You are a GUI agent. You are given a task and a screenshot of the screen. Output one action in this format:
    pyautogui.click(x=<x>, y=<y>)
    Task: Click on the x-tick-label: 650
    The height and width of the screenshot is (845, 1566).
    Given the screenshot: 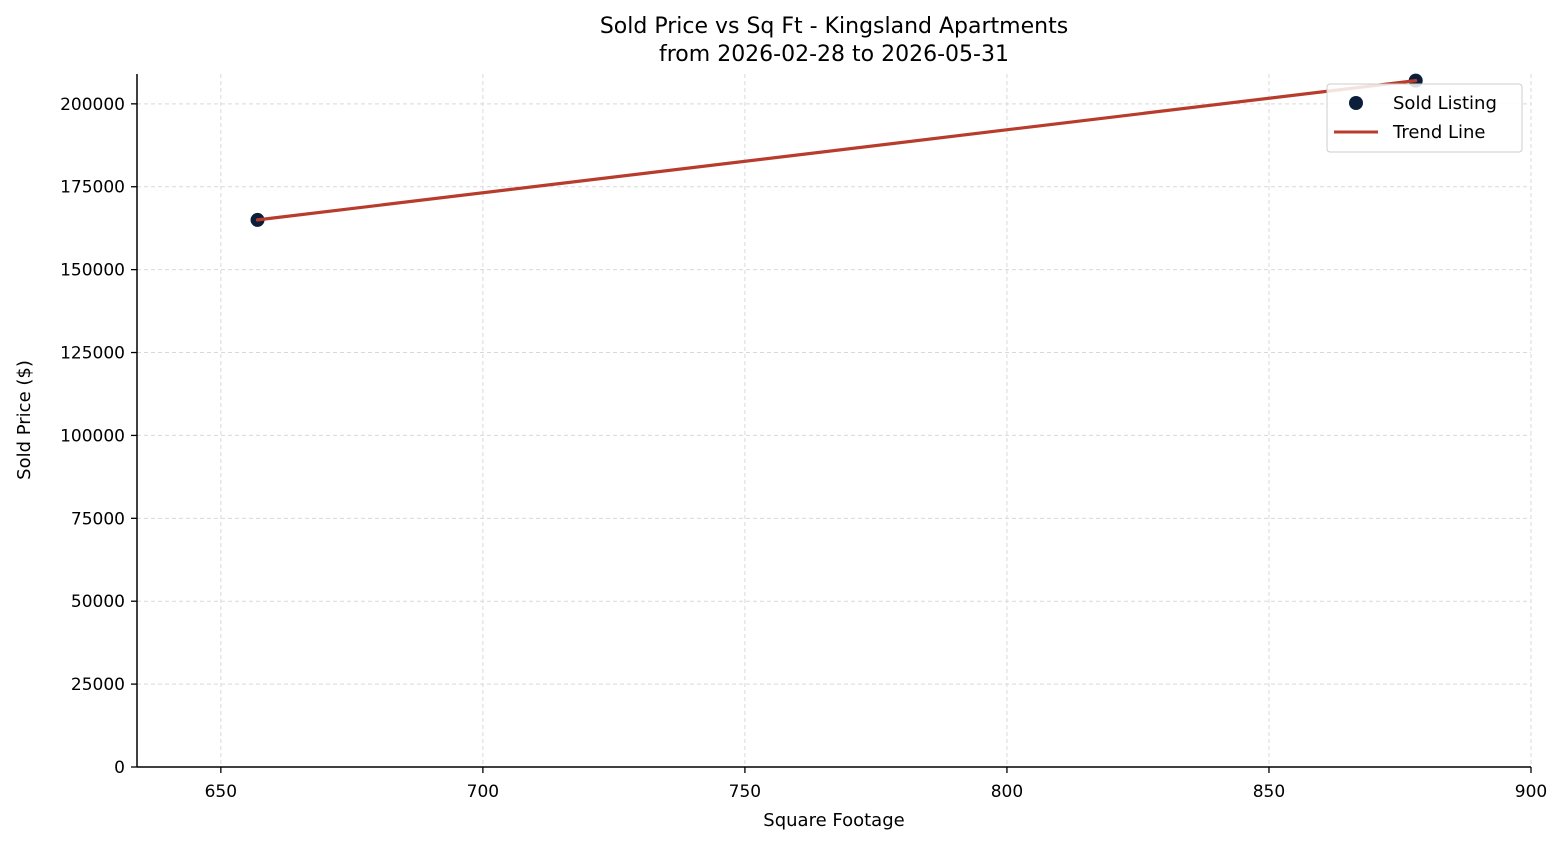 What is the action you would take?
    pyautogui.click(x=221, y=792)
    